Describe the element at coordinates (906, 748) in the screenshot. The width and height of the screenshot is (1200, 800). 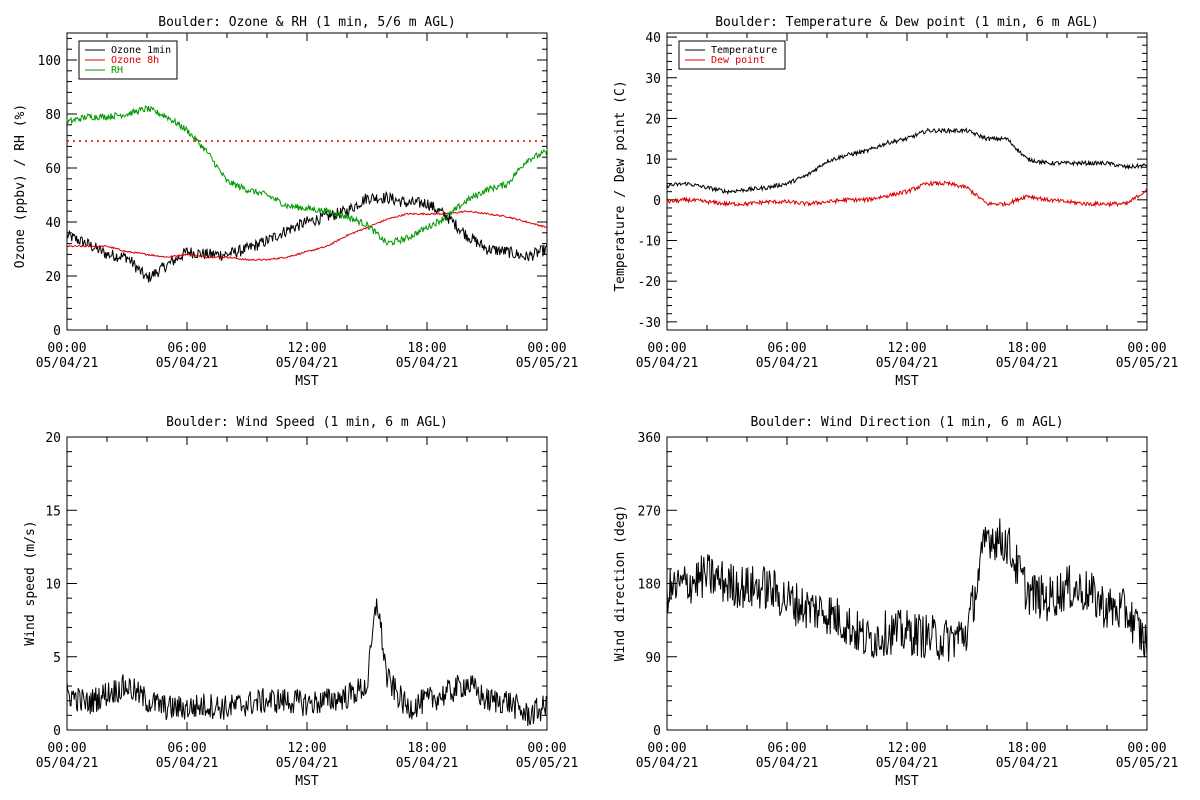
I see `wind-direction-xtick-time: 12:00` at that location.